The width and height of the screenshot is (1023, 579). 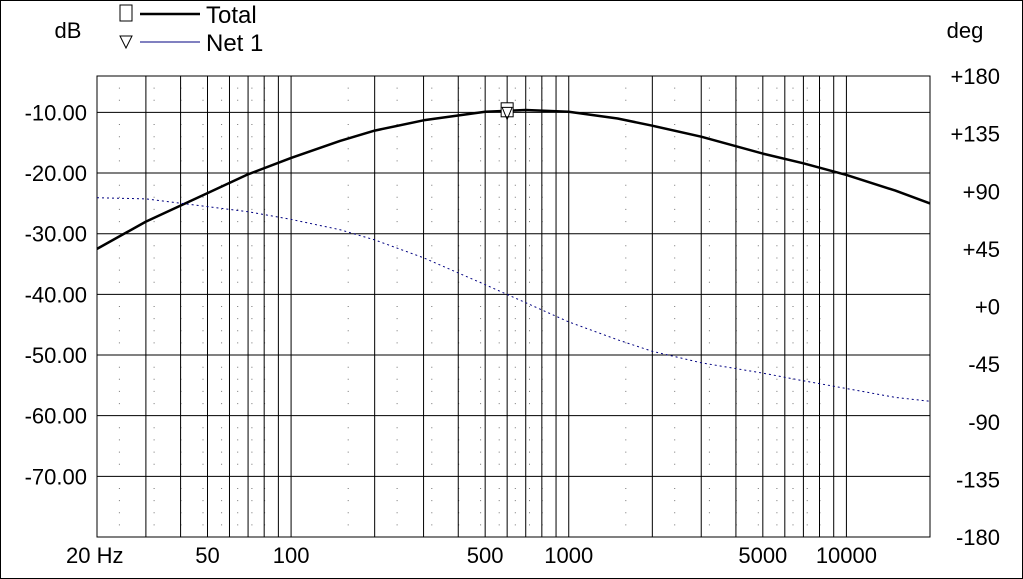 What do you see at coordinates (965, 30) in the screenshot?
I see `right-axis-unit: deg` at bounding box center [965, 30].